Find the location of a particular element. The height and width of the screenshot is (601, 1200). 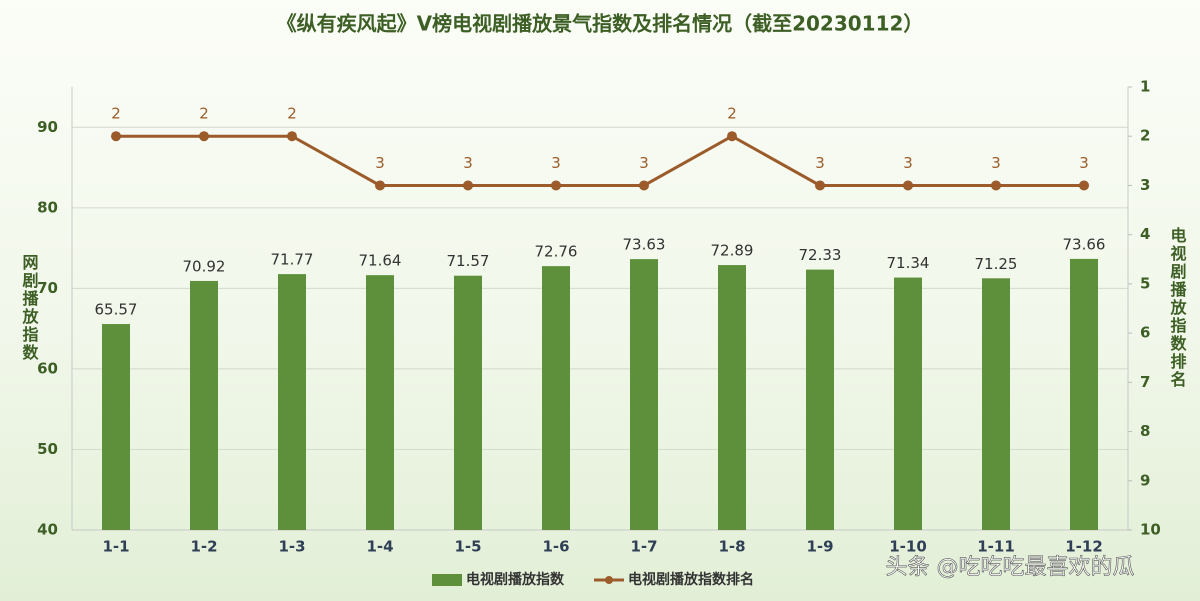

x-tick-label: 1-10 is located at coordinates (908, 547).